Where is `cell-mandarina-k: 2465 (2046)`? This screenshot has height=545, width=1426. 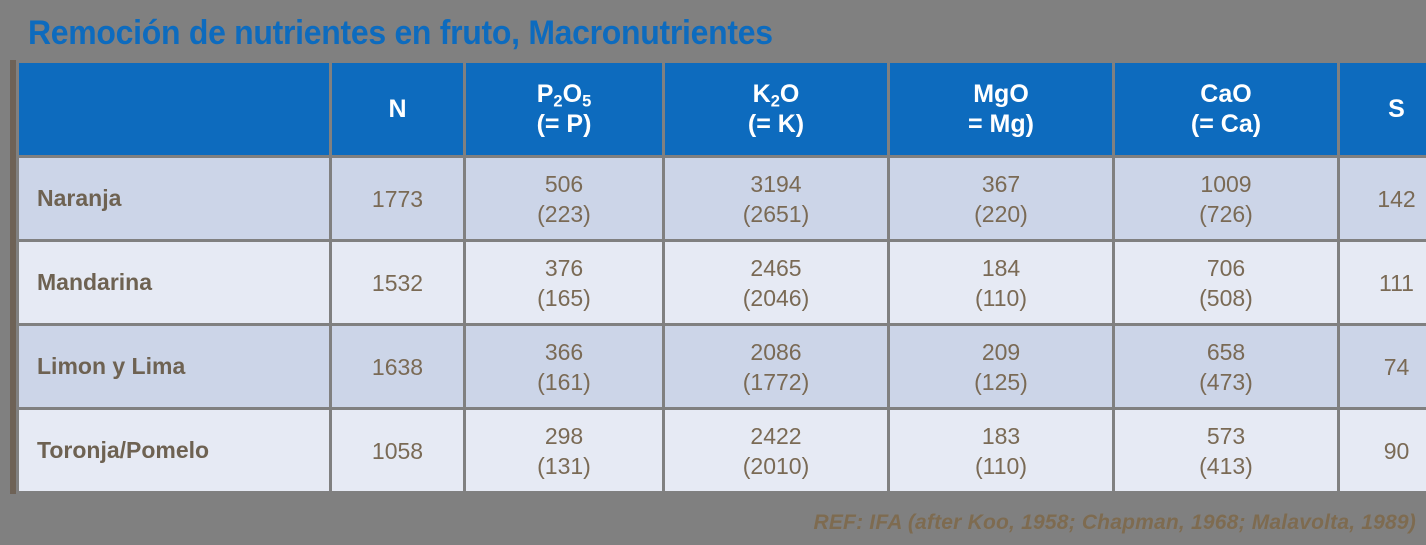
cell-mandarina-k: 2465 (2046) is located at coordinates (776, 282).